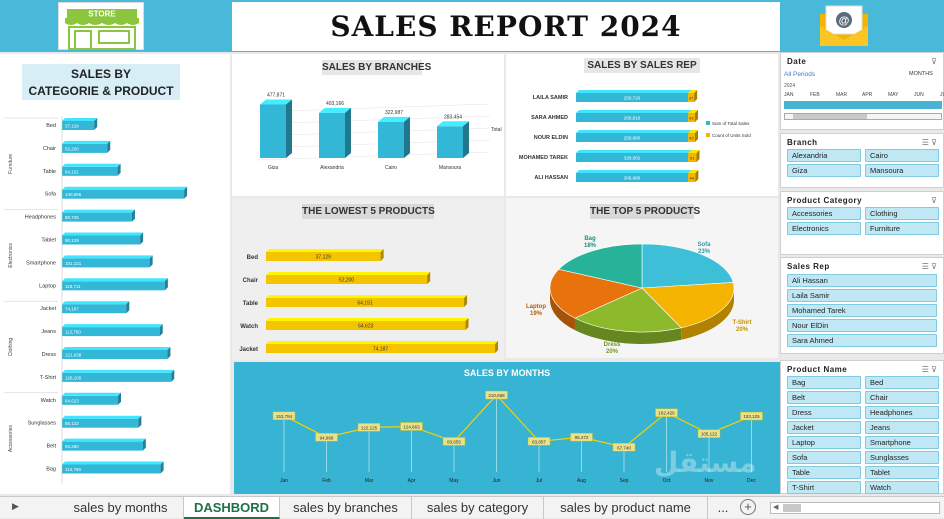 The height and width of the screenshot is (519, 944). Describe the element at coordinates (248, 350) in the screenshot. I see `lowest-label: Jacket` at that location.